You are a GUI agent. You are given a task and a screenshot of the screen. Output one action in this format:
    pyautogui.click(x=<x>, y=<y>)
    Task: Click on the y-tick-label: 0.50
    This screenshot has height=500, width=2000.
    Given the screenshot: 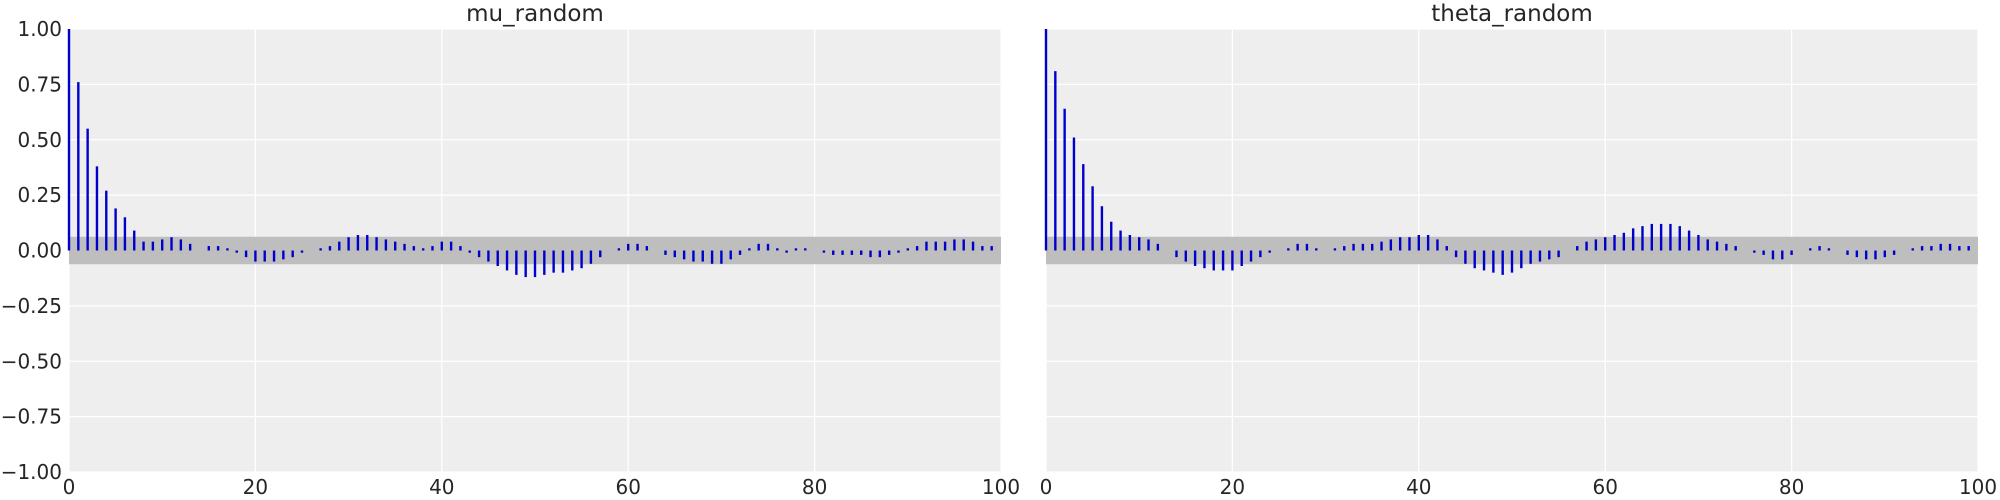 What is the action you would take?
    pyautogui.click(x=39, y=140)
    